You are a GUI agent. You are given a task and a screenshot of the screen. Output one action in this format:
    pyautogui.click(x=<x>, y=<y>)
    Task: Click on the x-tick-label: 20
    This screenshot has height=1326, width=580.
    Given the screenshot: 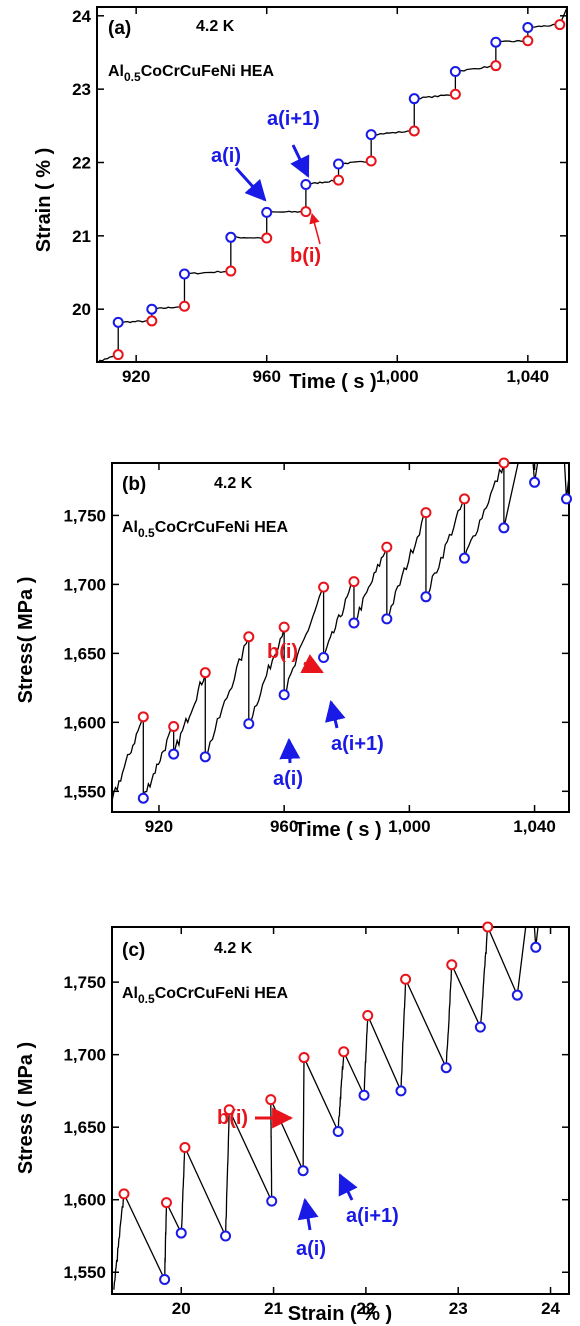 What is the action you would take?
    pyautogui.click(x=181, y=1308)
    